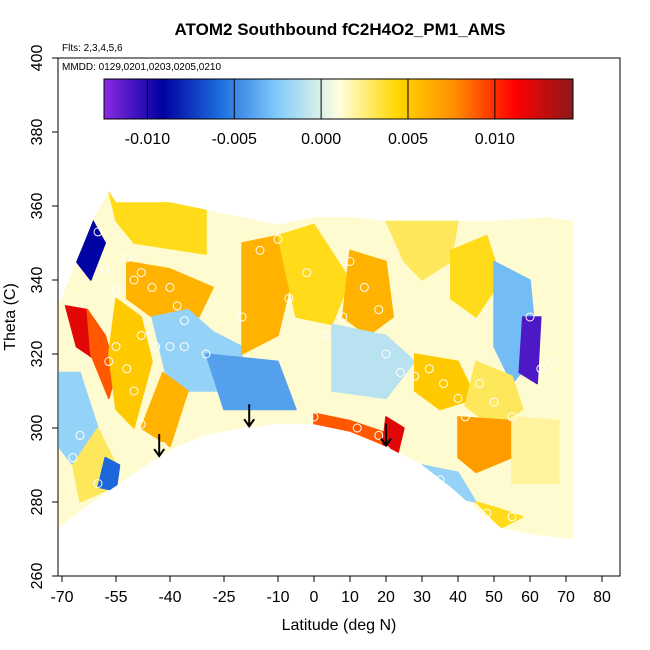  Describe the element at coordinates (330, 591) in the screenshot. I see `x-axis-ticks: -70 -55 -40 -25 -10 0 10 20 30 40 50 60 70 80` at that location.